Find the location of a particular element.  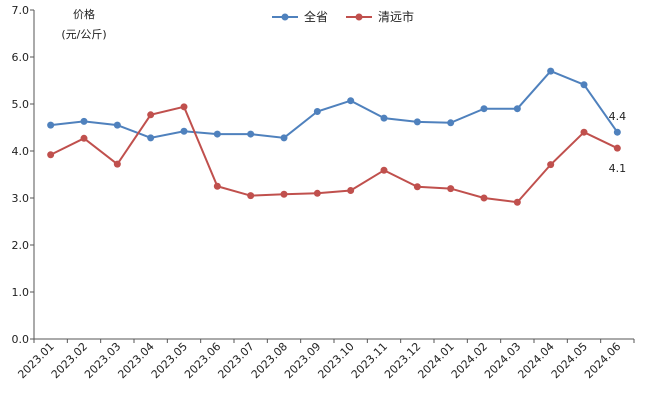

y-tick-label: 5.0 is located at coordinates (21, 104).